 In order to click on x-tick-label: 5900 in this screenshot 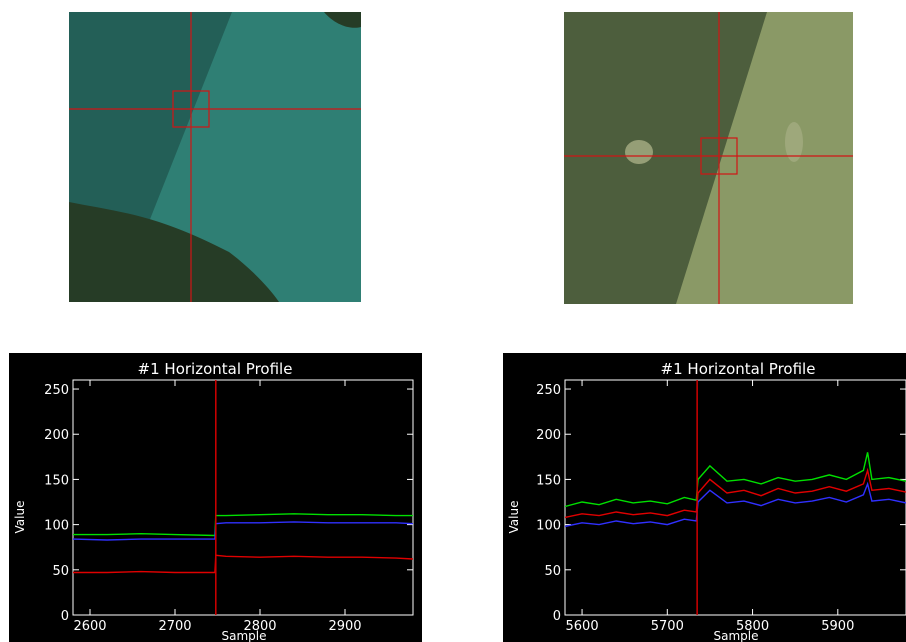, I will do `click(837, 626)`.